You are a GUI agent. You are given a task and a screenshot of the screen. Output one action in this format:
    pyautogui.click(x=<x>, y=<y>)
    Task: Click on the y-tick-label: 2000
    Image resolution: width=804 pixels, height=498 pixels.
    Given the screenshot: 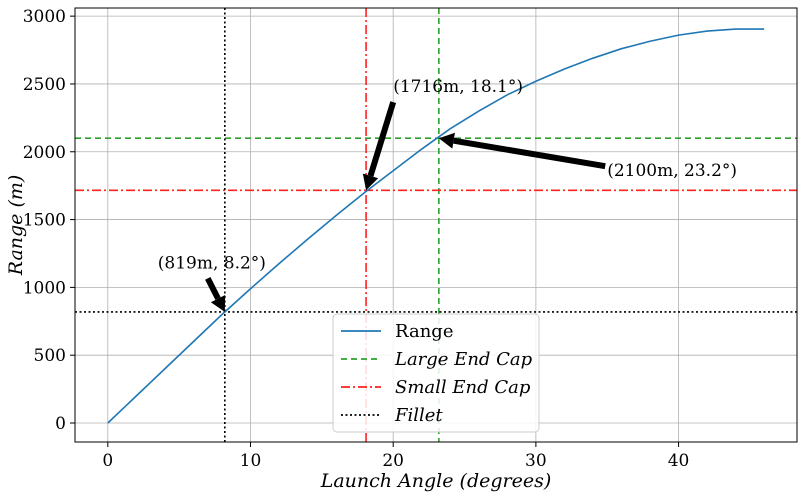 What is the action you would take?
    pyautogui.click(x=44, y=153)
    